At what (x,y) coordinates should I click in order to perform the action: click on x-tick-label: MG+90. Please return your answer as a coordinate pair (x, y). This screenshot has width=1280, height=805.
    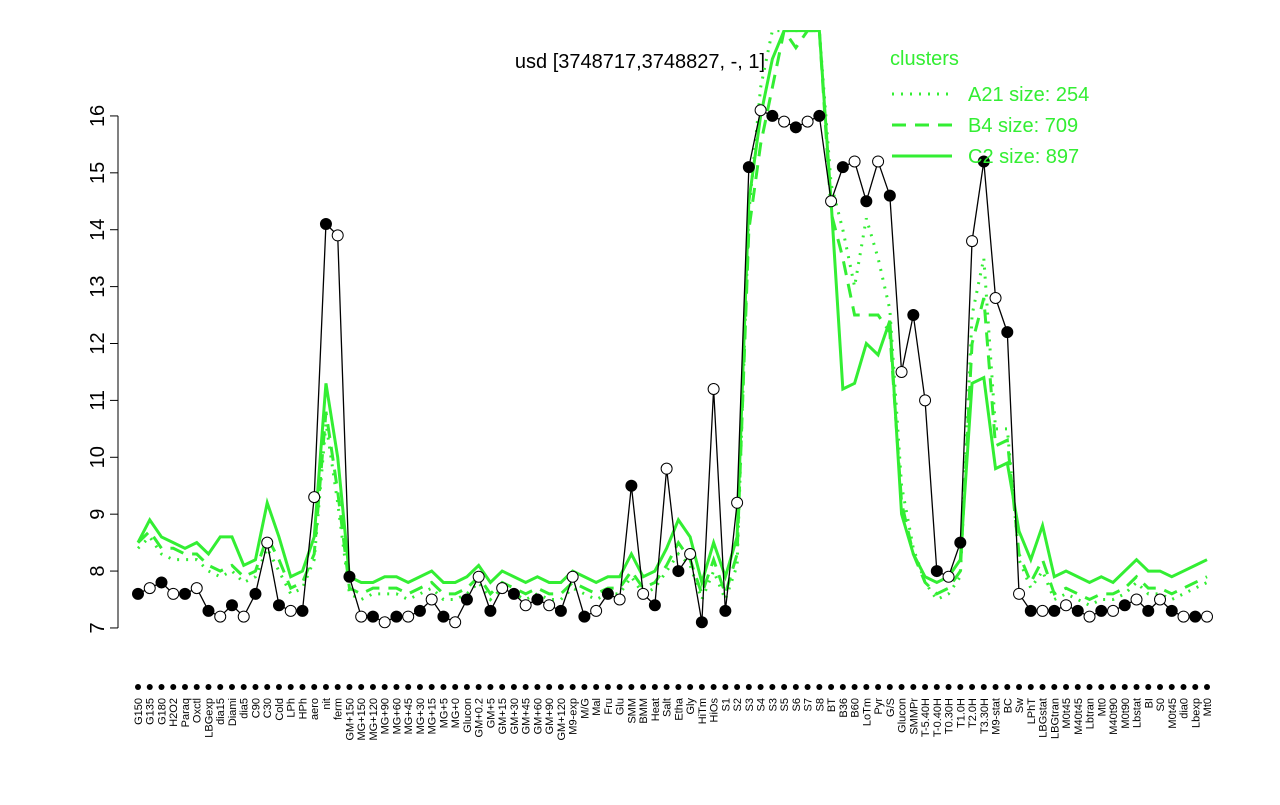
    Looking at the image, I should click on (386, 716).